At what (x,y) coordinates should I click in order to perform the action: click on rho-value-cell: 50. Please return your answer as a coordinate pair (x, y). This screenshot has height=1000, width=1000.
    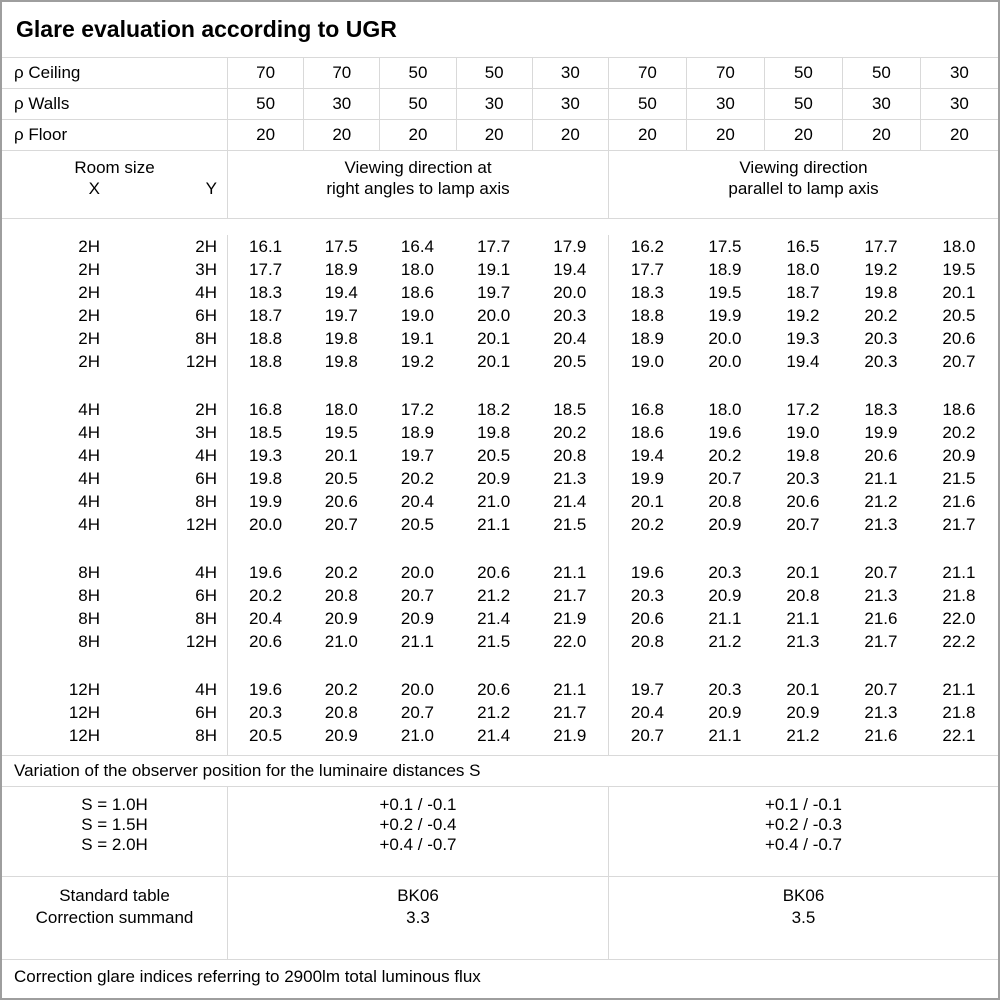
    Looking at the image, I should click on (646, 104).